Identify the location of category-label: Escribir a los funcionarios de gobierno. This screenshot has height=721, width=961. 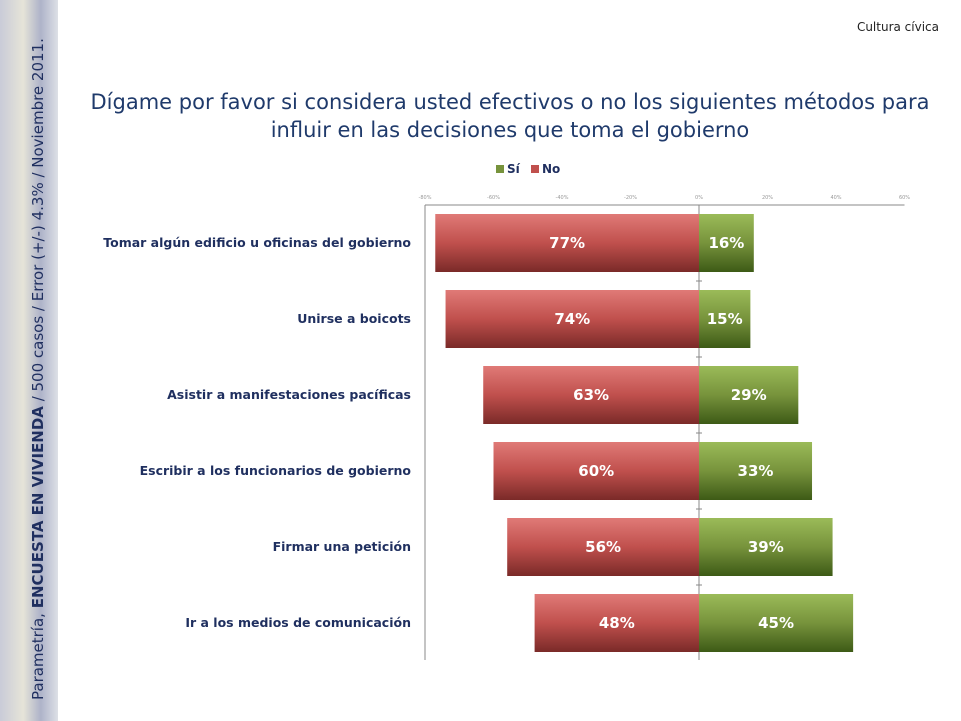
(276, 470).